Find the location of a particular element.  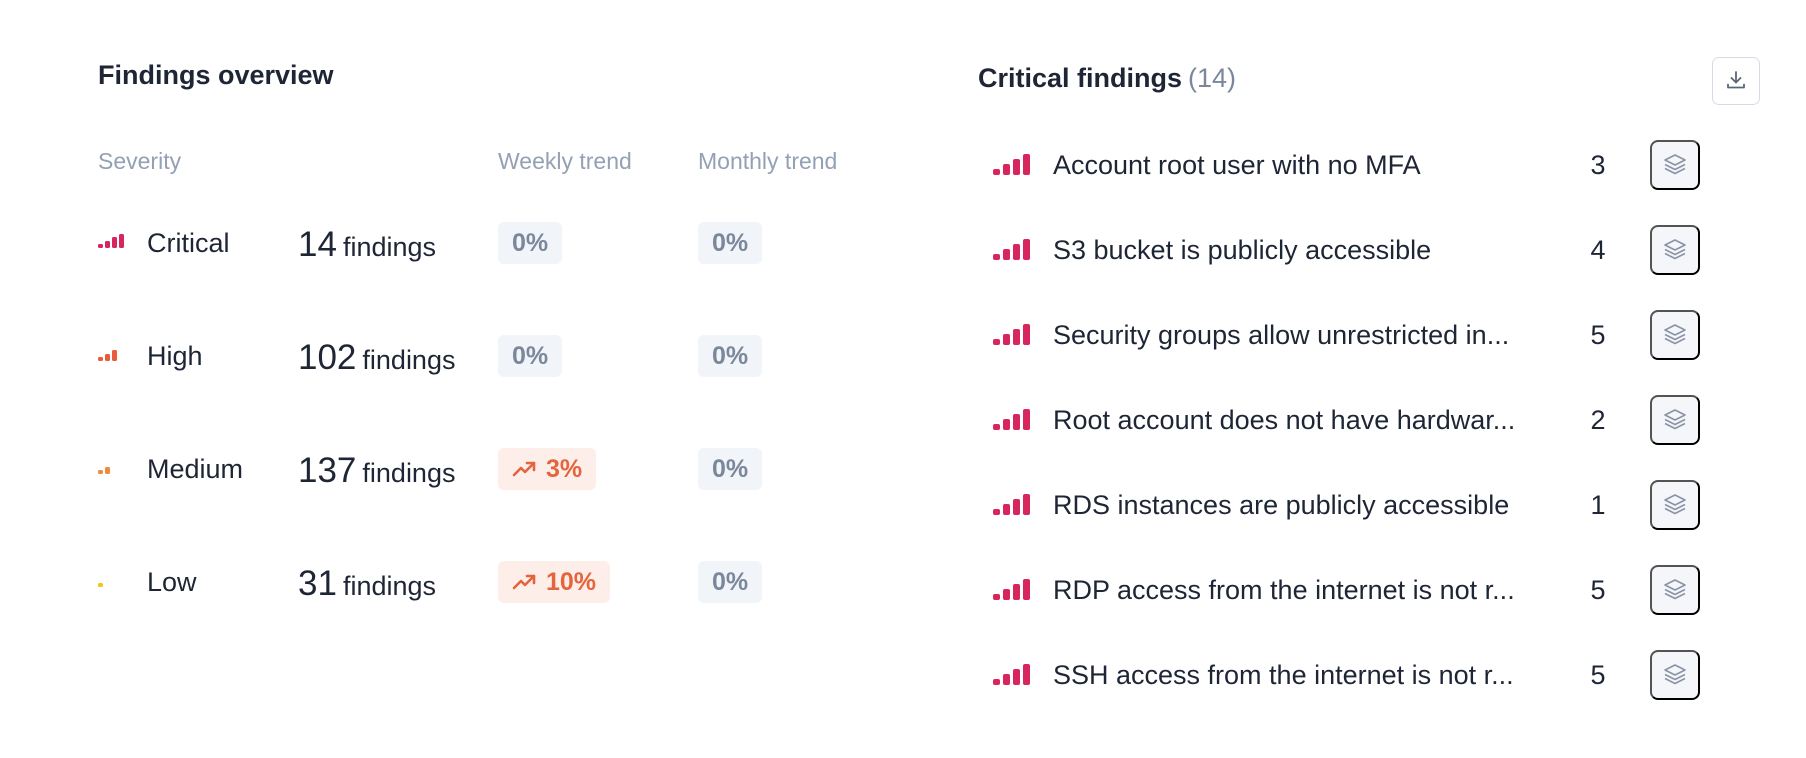

critical-finding-row: Account root user with no MFA 3 is located at coordinates (1363, 165).